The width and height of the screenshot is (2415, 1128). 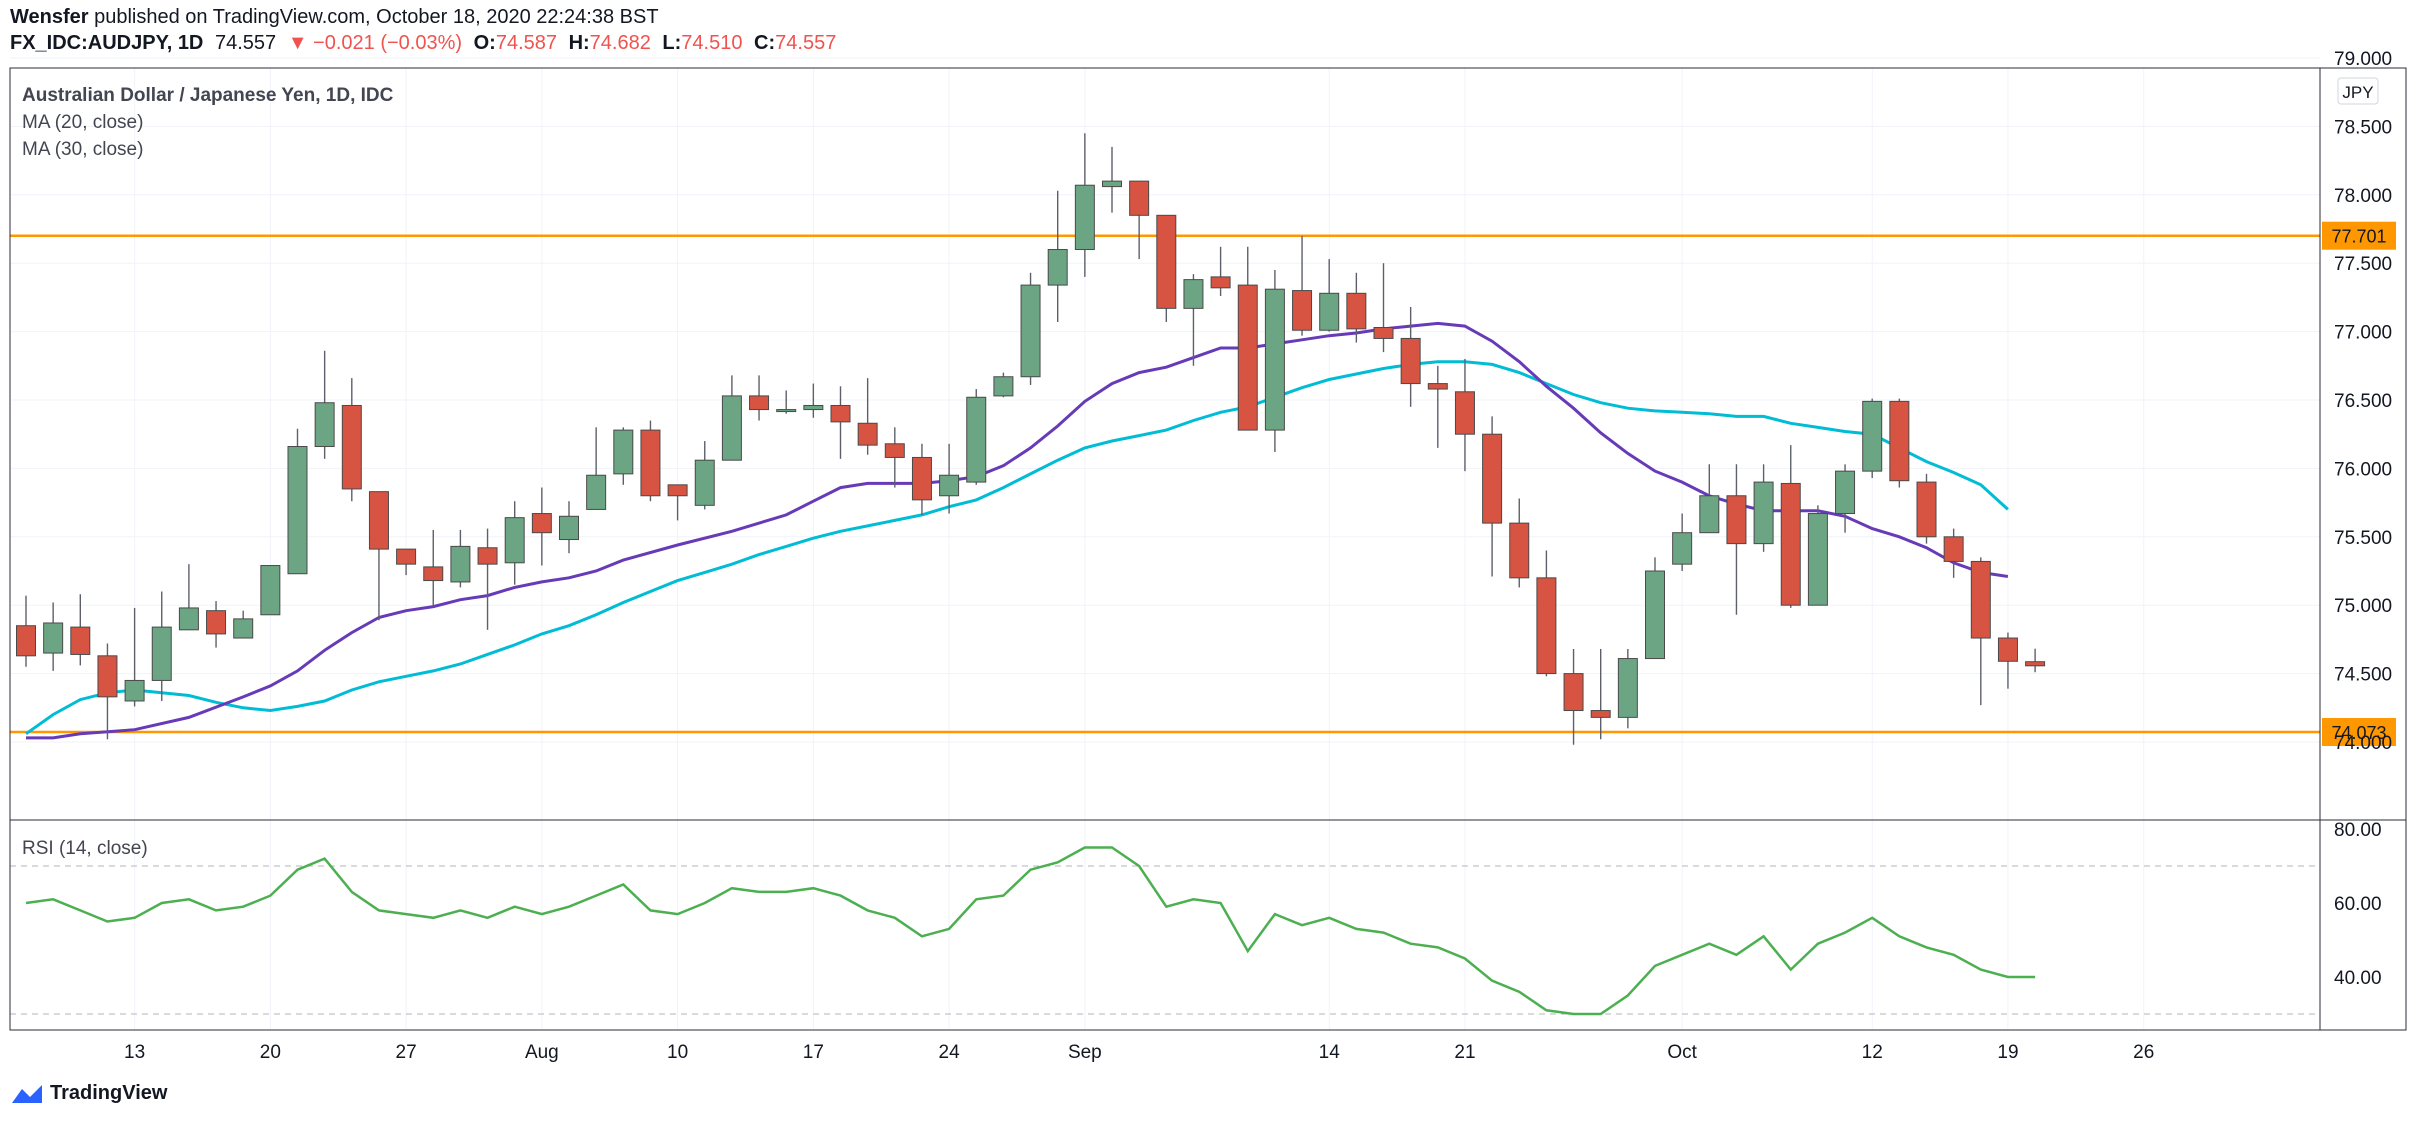 I want to click on price-tick-label: 78.000, so click(x=2363, y=196).